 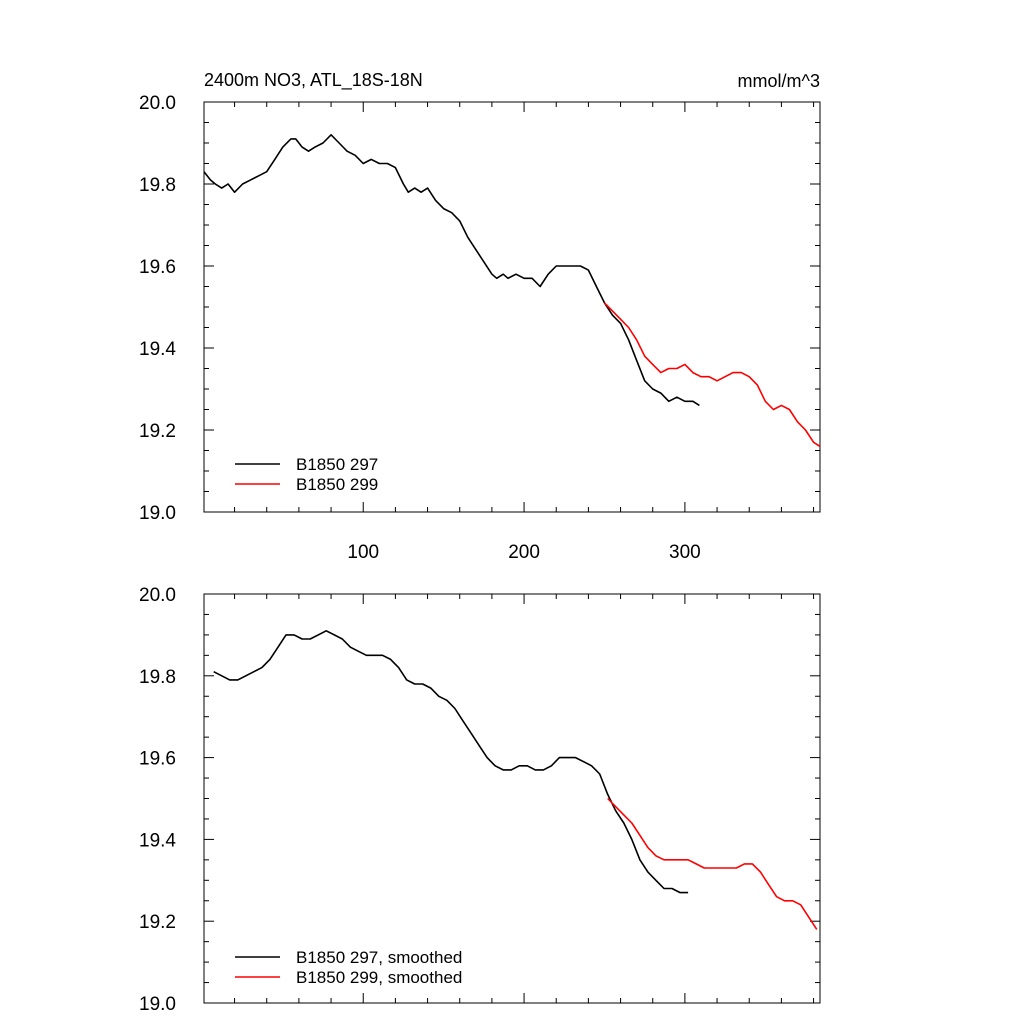 What do you see at coordinates (313, 80) in the screenshot?
I see `chart-title: 2400m NO3, ATL_18S-18N` at bounding box center [313, 80].